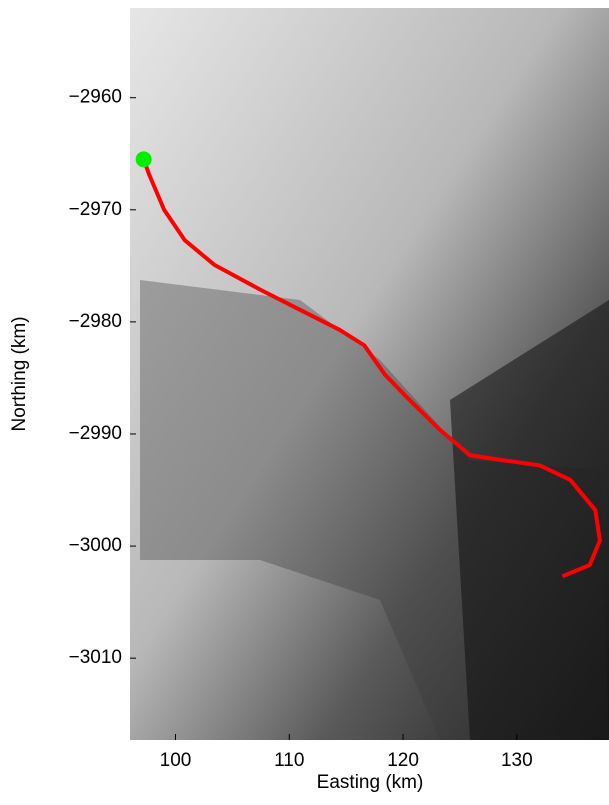 The width and height of the screenshot is (609, 805). What do you see at coordinates (95, 545) in the screenshot?
I see `y-tick-label: −3000` at bounding box center [95, 545].